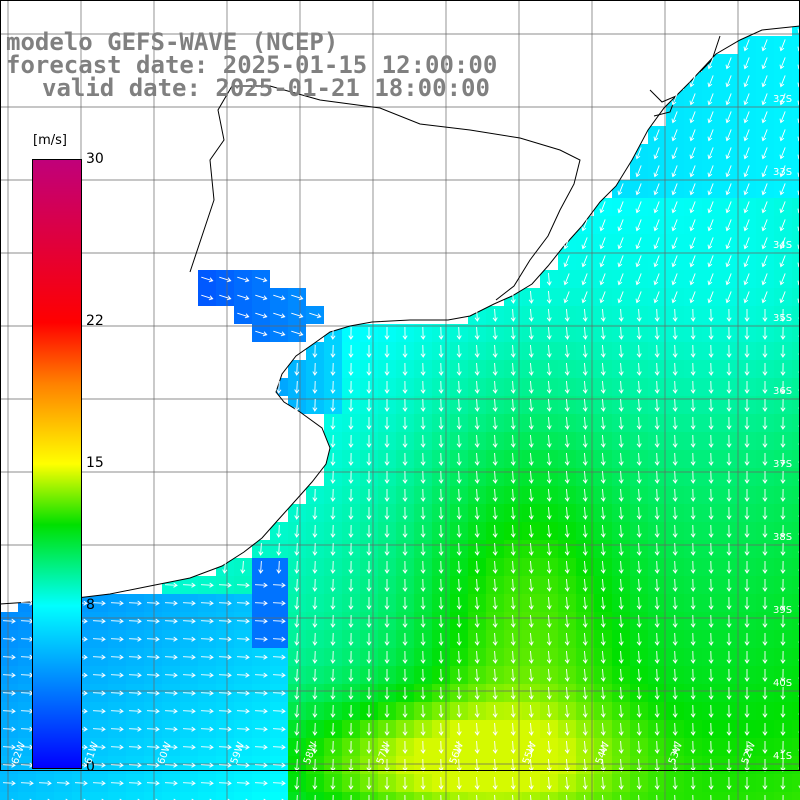 This screenshot has width=800, height=800. Describe the element at coordinates (385, 193) in the screenshot. I see `border-line` at that location.